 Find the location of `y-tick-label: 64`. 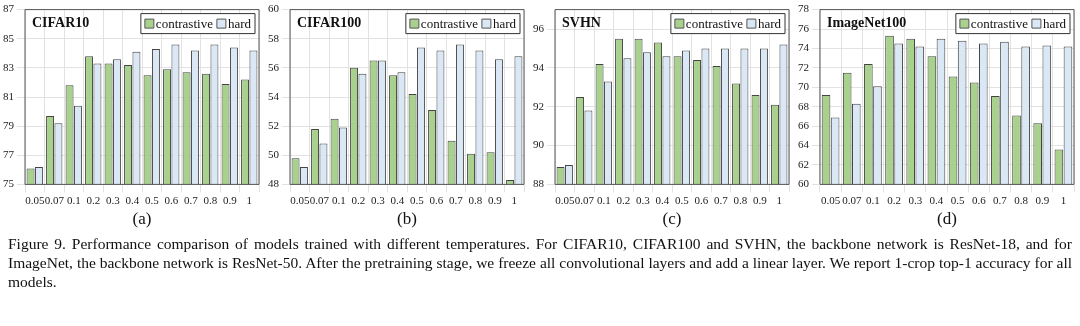

y-tick-label: 64 is located at coordinates (804, 144).